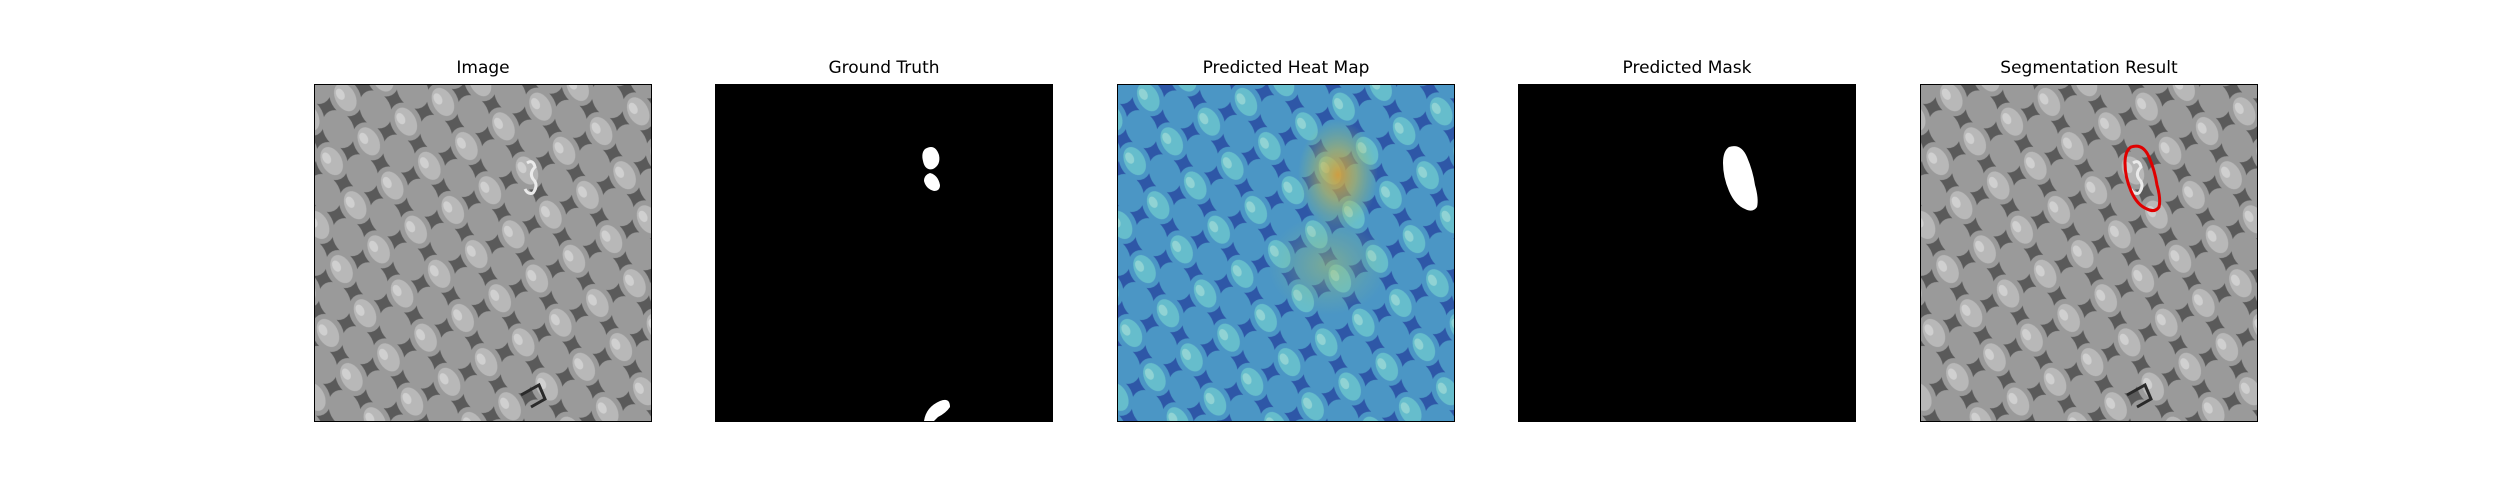 This screenshot has height=500, width=2500. I want to click on ground-truth-frame, so click(884, 253).